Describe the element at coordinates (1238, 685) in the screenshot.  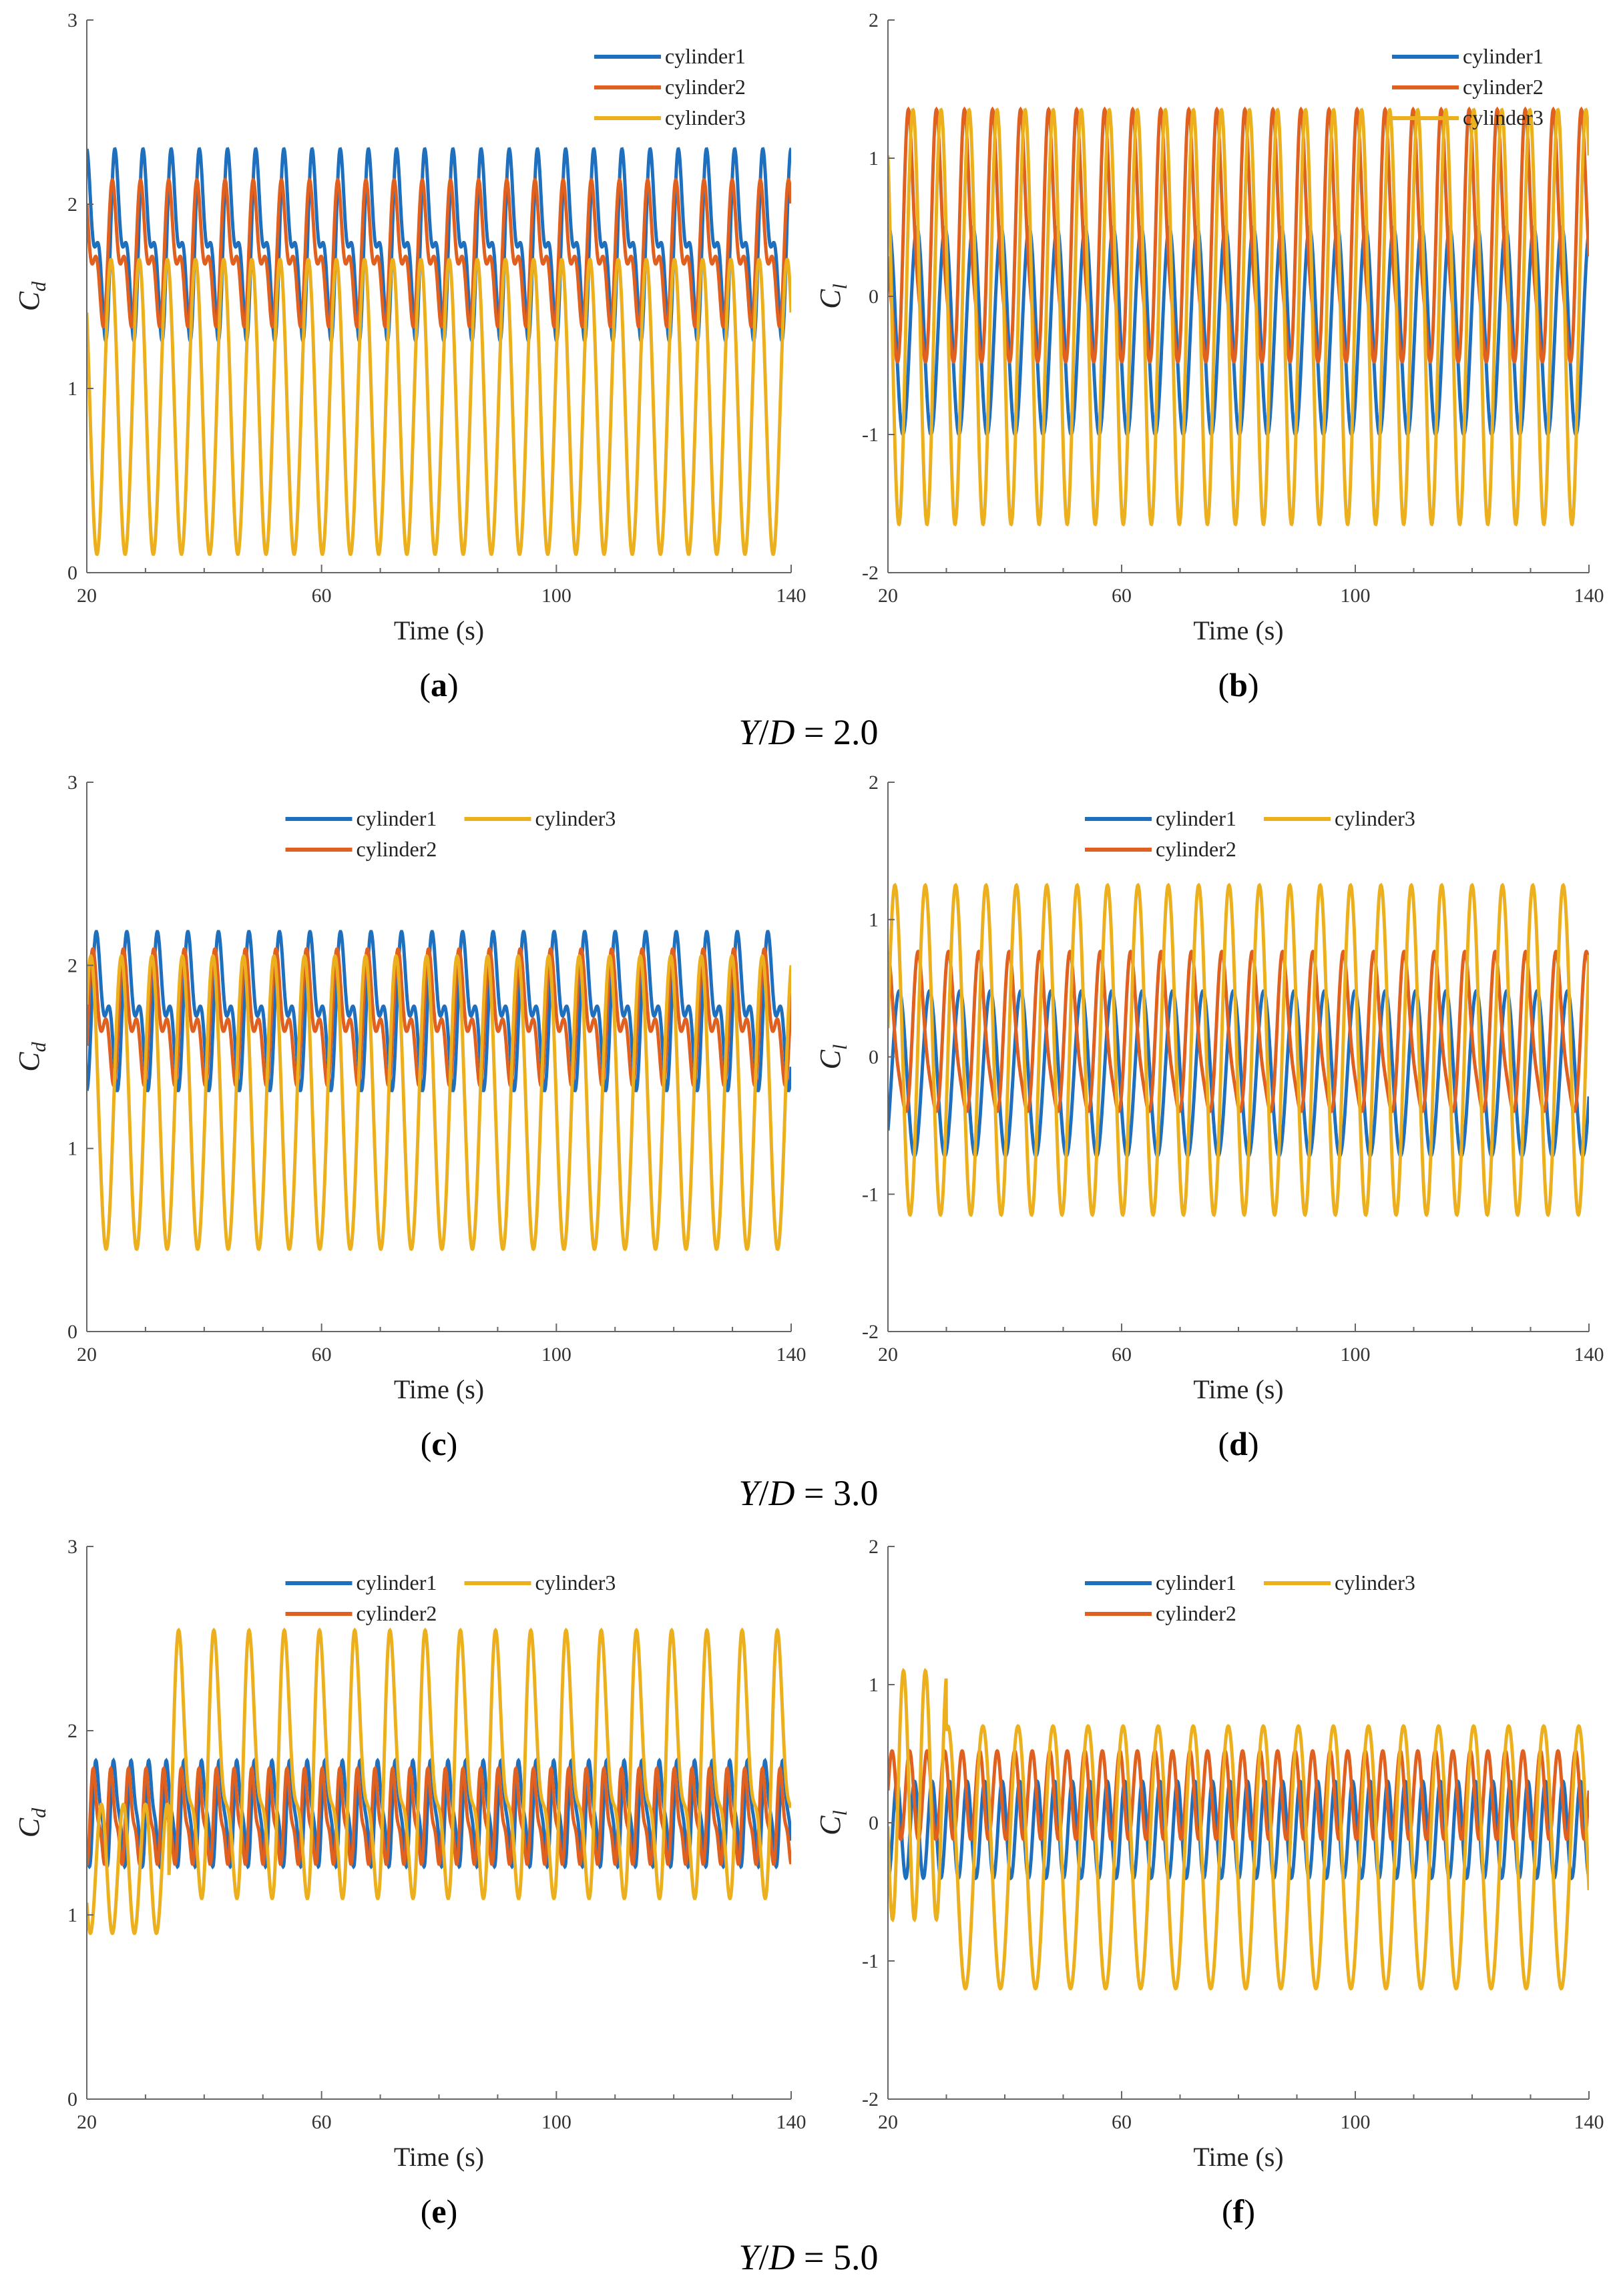
I see `panel-label-b: (b)` at that location.